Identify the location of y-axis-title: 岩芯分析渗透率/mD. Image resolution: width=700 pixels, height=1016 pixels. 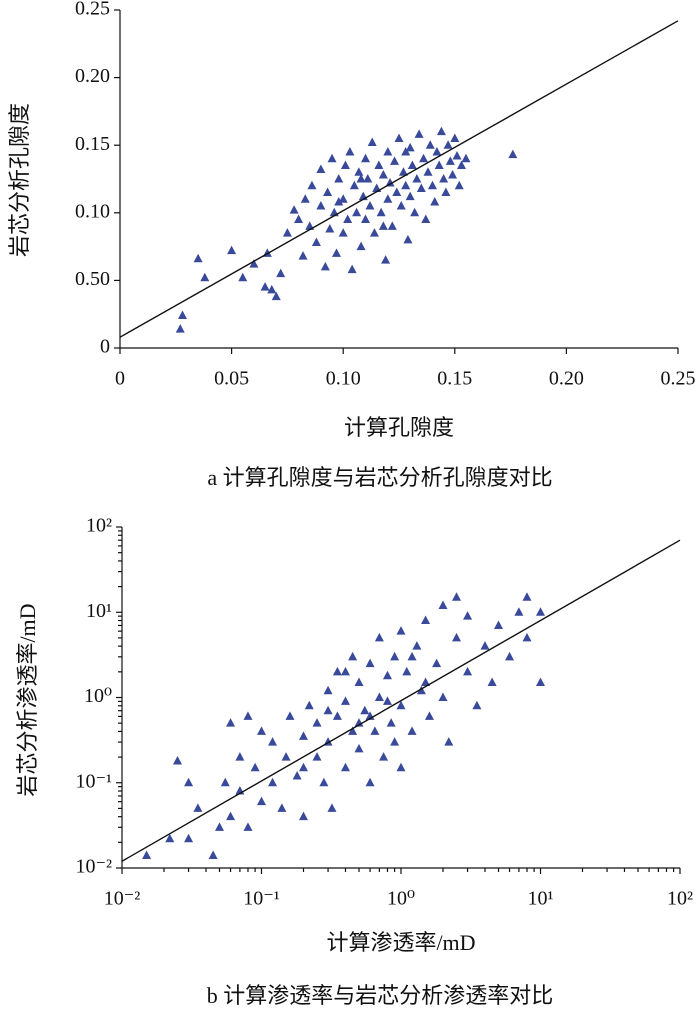
(27, 699).